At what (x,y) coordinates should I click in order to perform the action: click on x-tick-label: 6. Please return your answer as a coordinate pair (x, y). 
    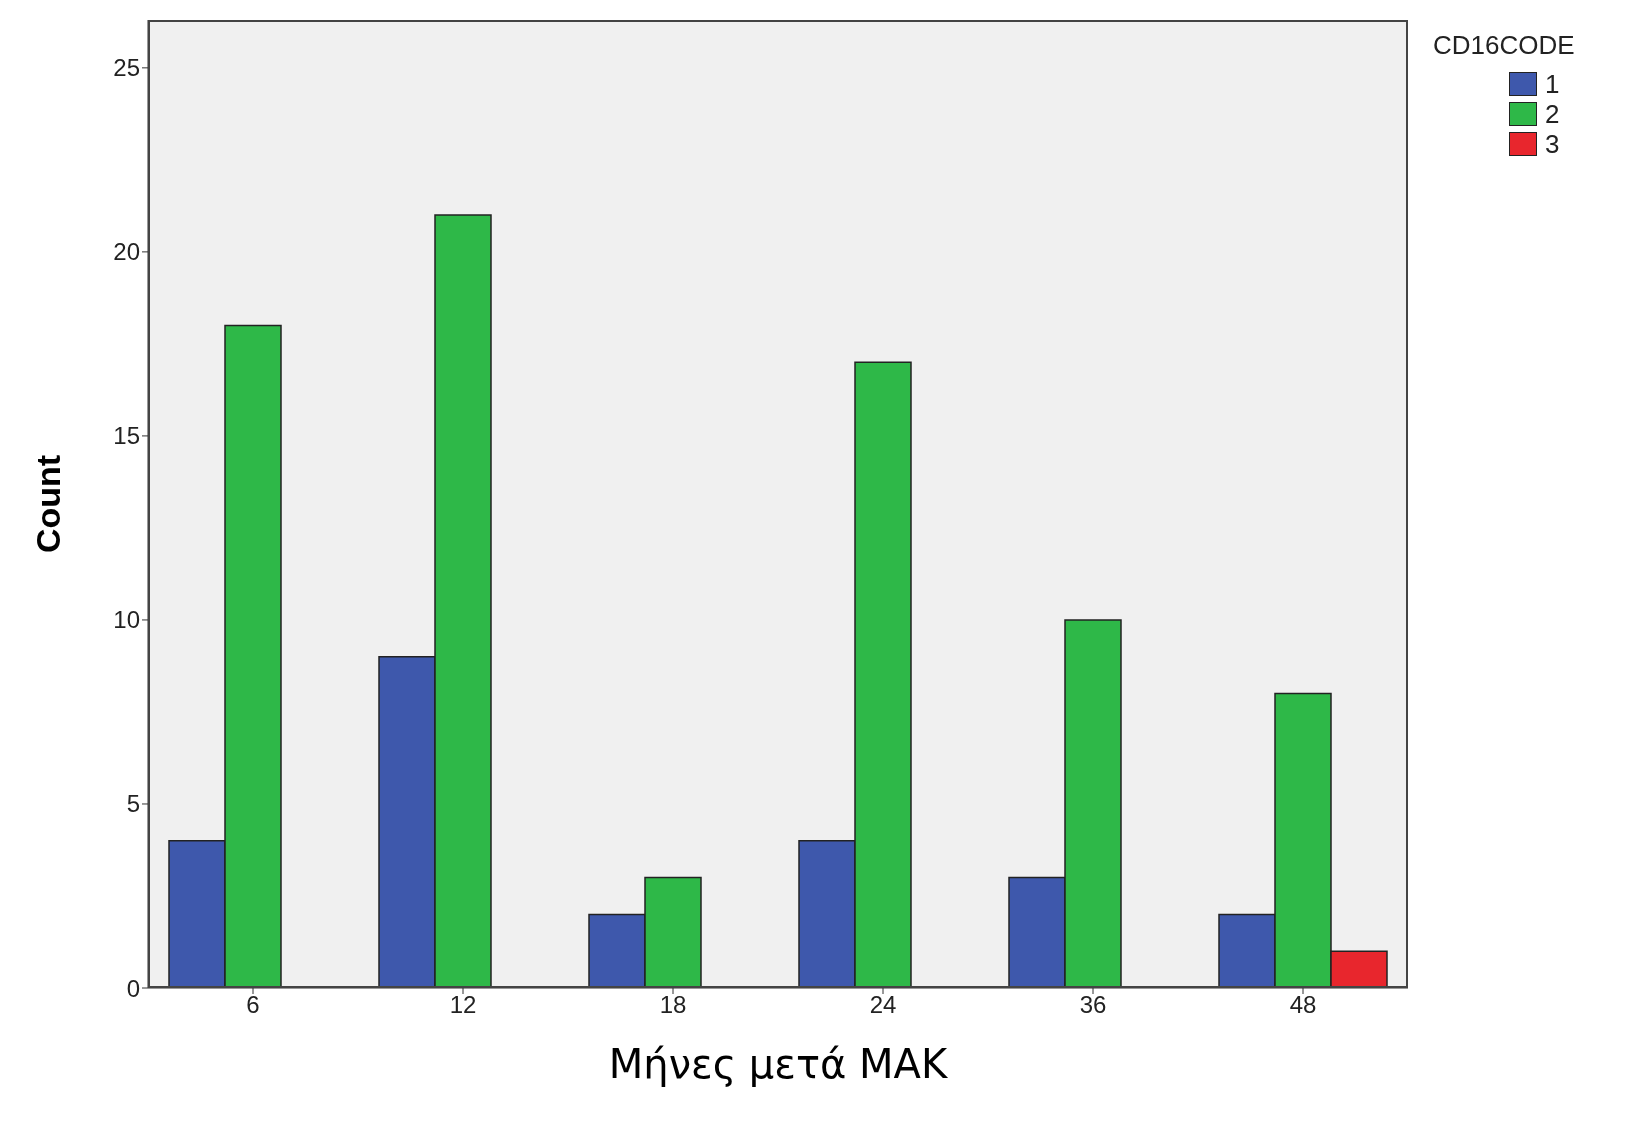
    Looking at the image, I should click on (253, 1005).